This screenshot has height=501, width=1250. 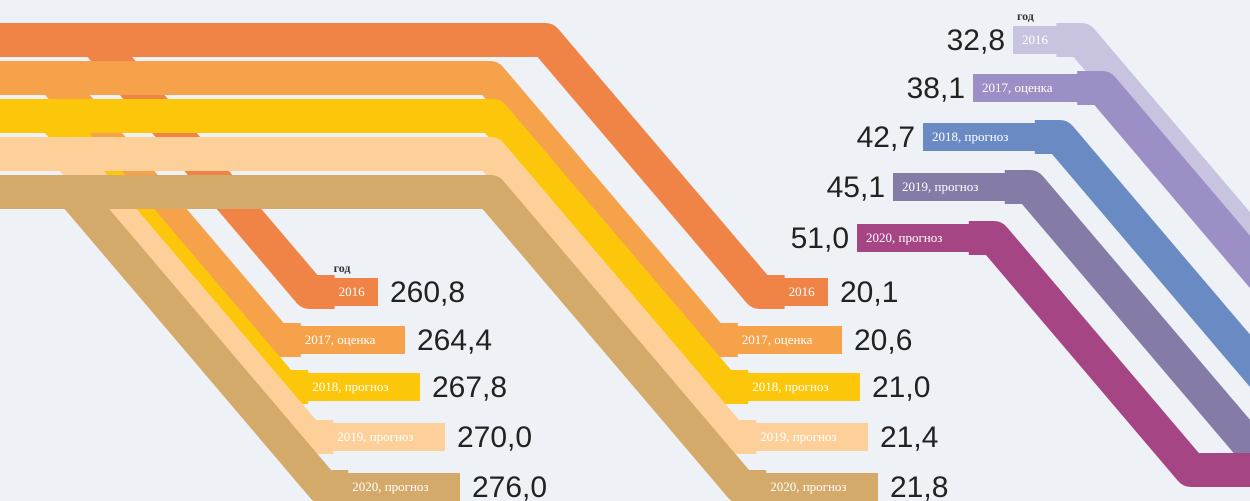 I want to click on value: 270,0, so click(x=494, y=437).